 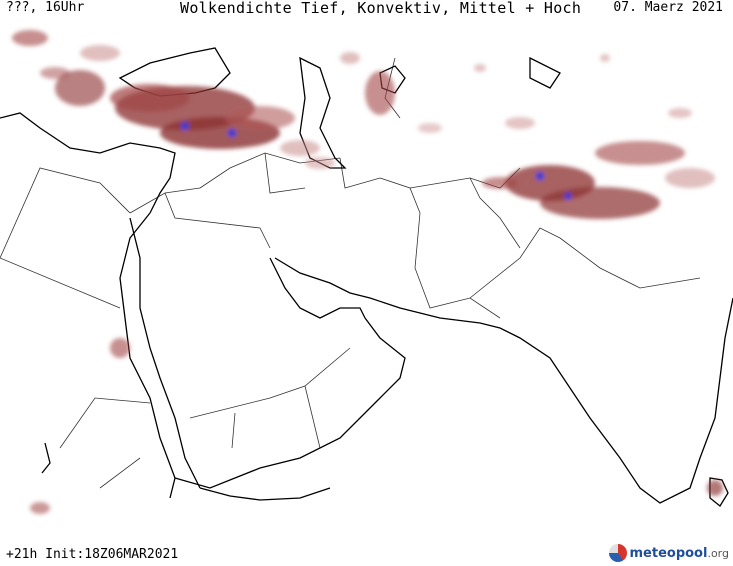 I want to click on logo-domain: .org, so click(x=718, y=553).